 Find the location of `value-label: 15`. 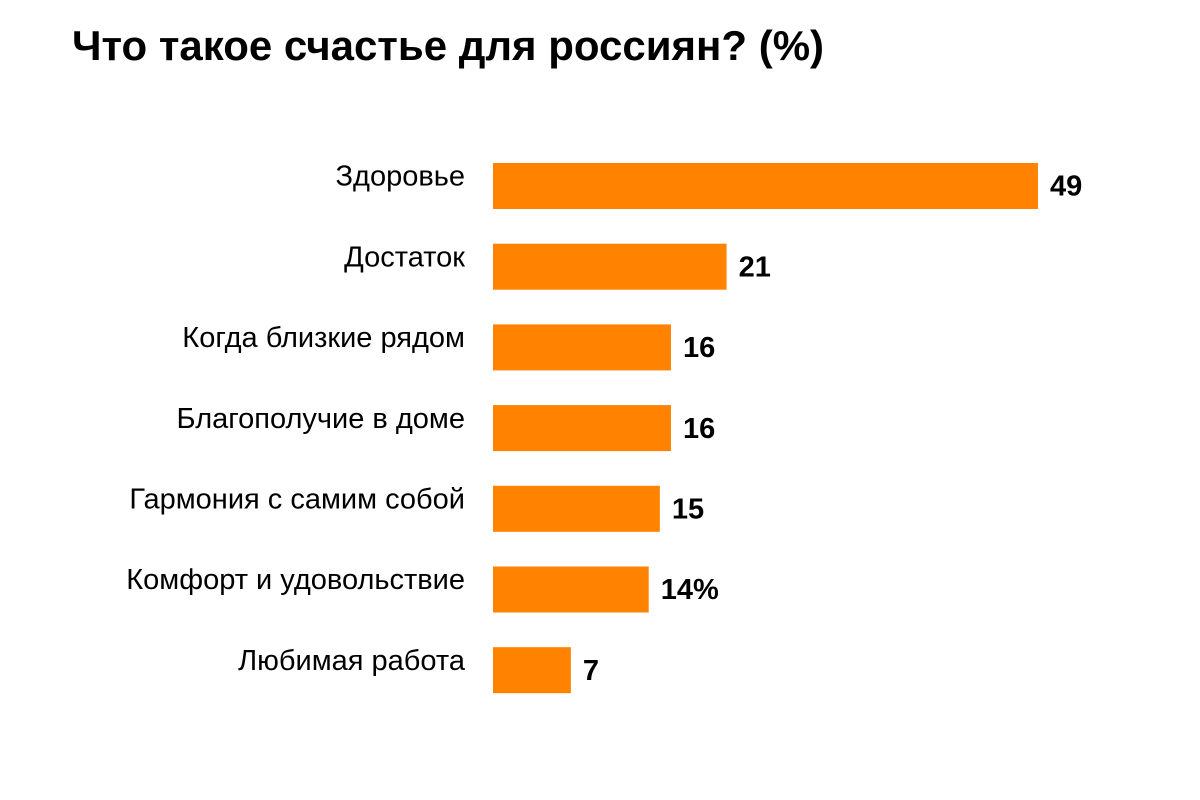

value-label: 15 is located at coordinates (688, 509).